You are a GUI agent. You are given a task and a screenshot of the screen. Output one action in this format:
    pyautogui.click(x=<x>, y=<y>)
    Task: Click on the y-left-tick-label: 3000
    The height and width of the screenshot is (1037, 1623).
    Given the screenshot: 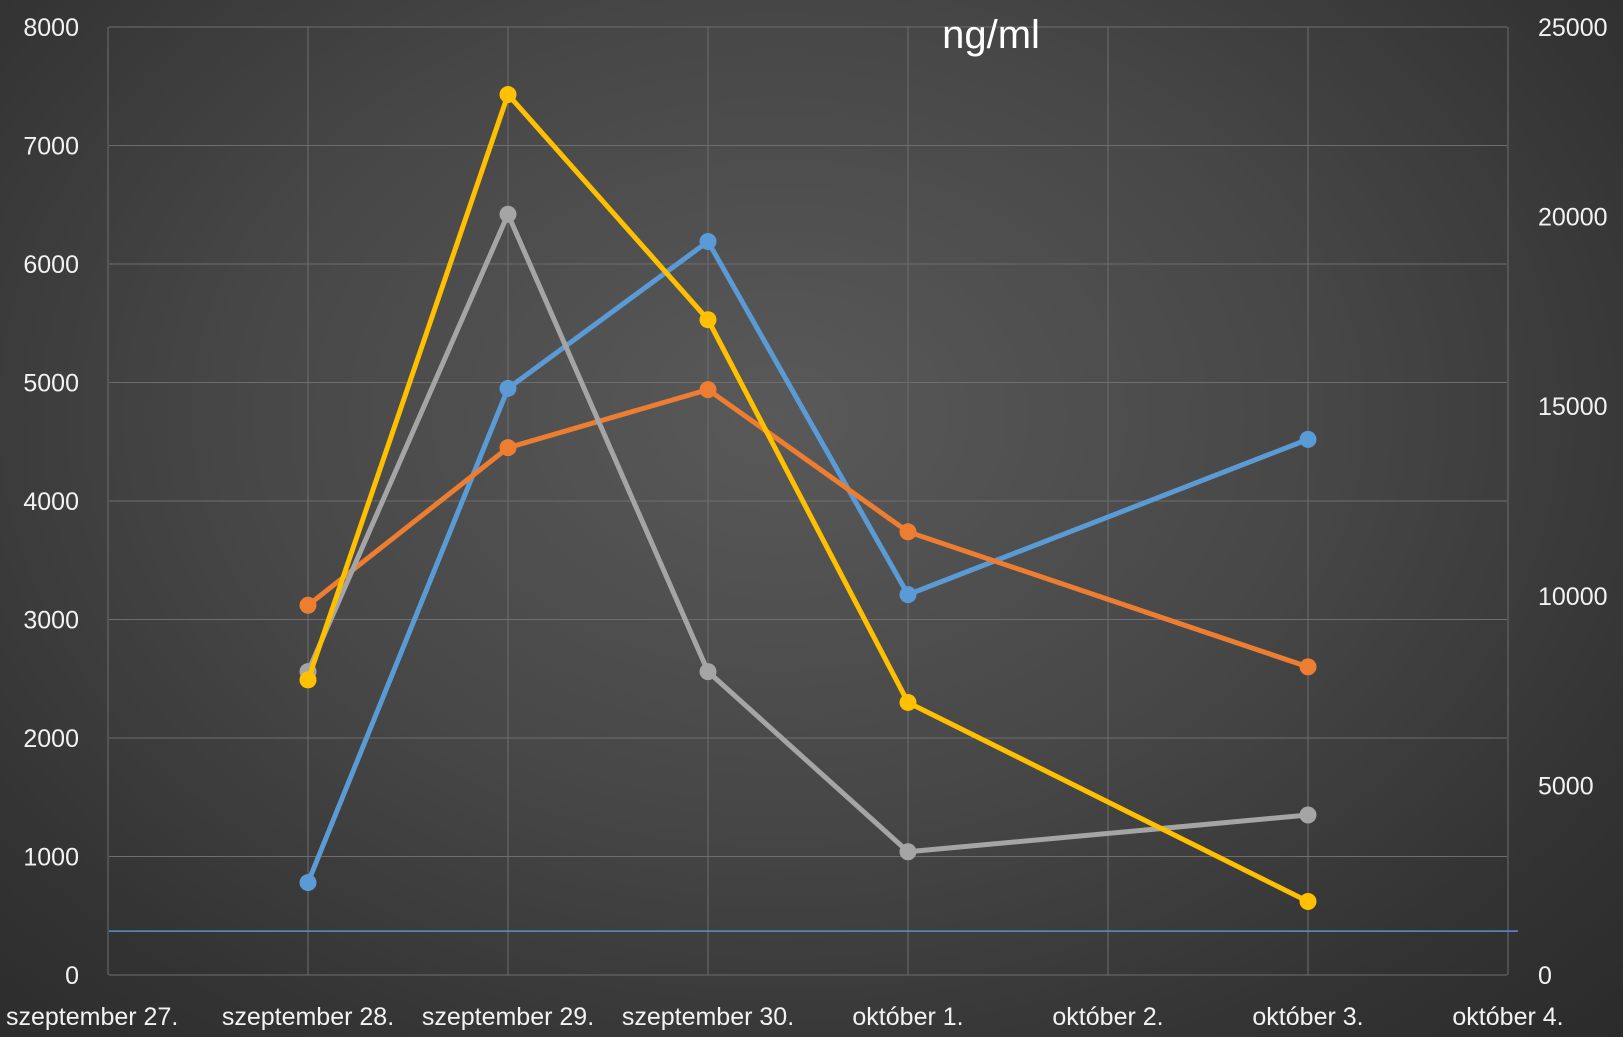 What is the action you would take?
    pyautogui.click(x=51, y=621)
    